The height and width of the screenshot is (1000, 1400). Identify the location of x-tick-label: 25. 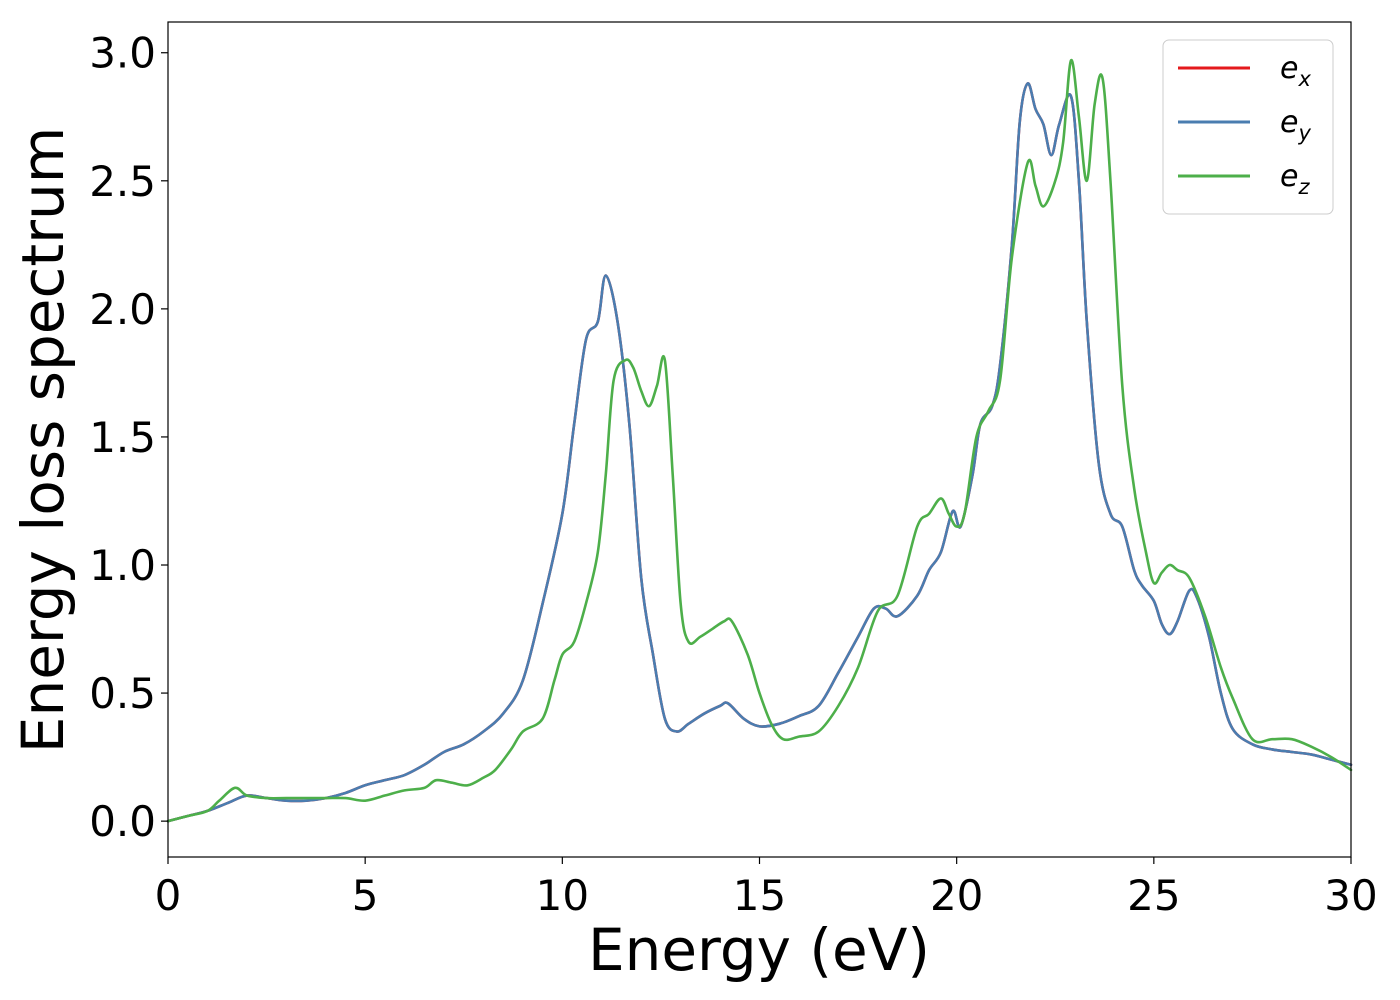
(1153, 895).